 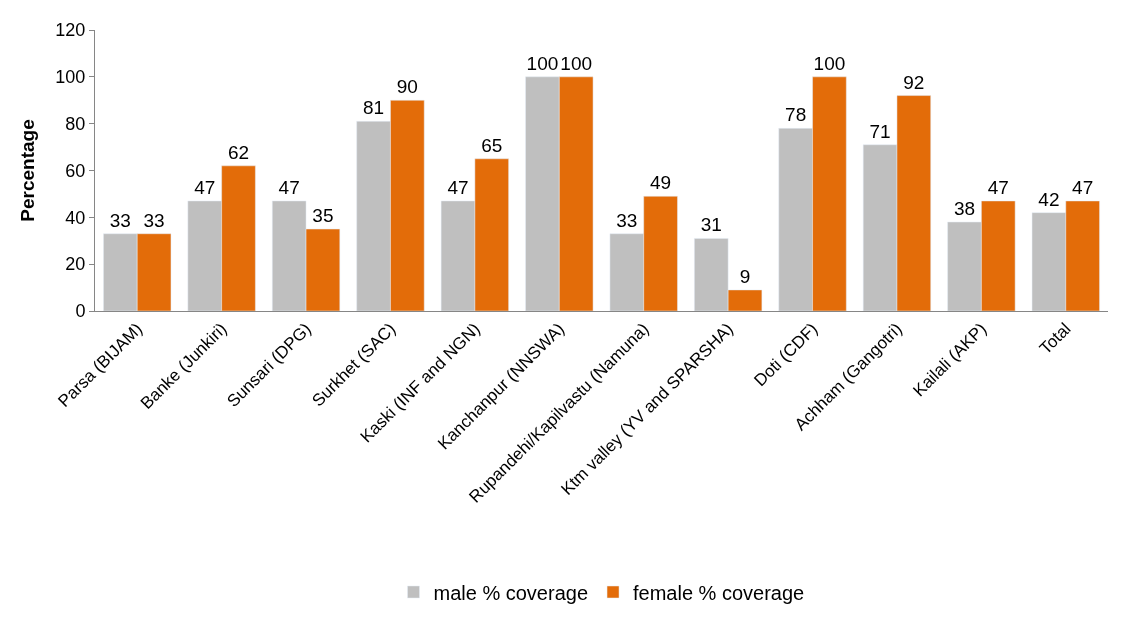 I want to click on y-tick-label: 120, so click(x=70, y=30).